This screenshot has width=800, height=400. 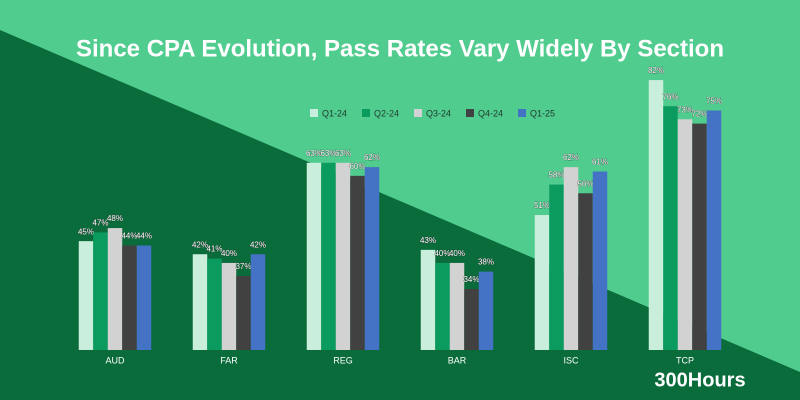 I want to click on value-label: 45%, so click(x=86, y=231).